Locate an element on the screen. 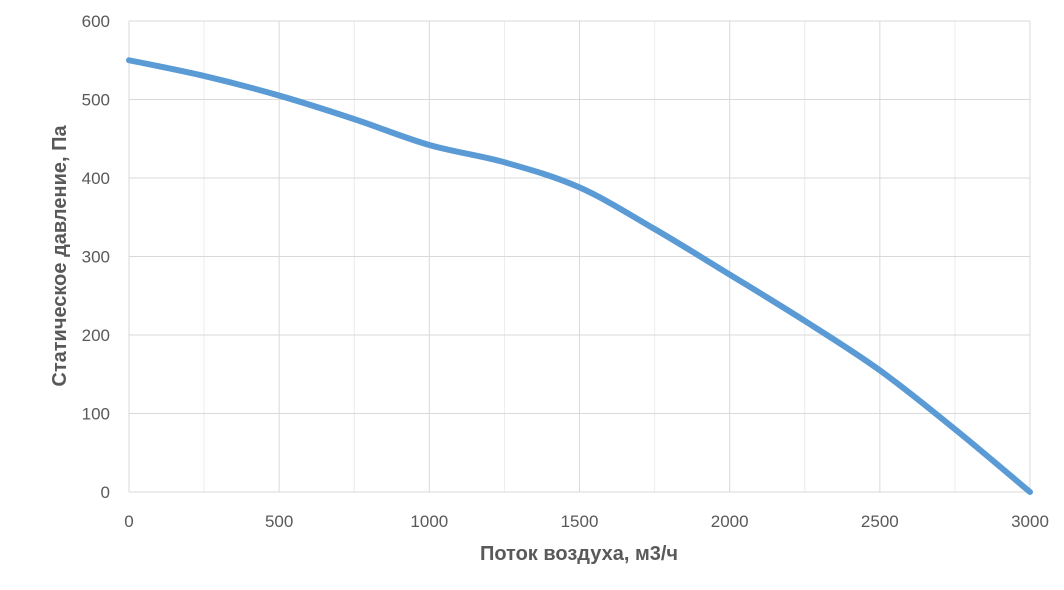 This screenshot has height=590, width=1064. y-tick-labels: 0 100 200 300 400 500 600 is located at coordinates (96, 257).